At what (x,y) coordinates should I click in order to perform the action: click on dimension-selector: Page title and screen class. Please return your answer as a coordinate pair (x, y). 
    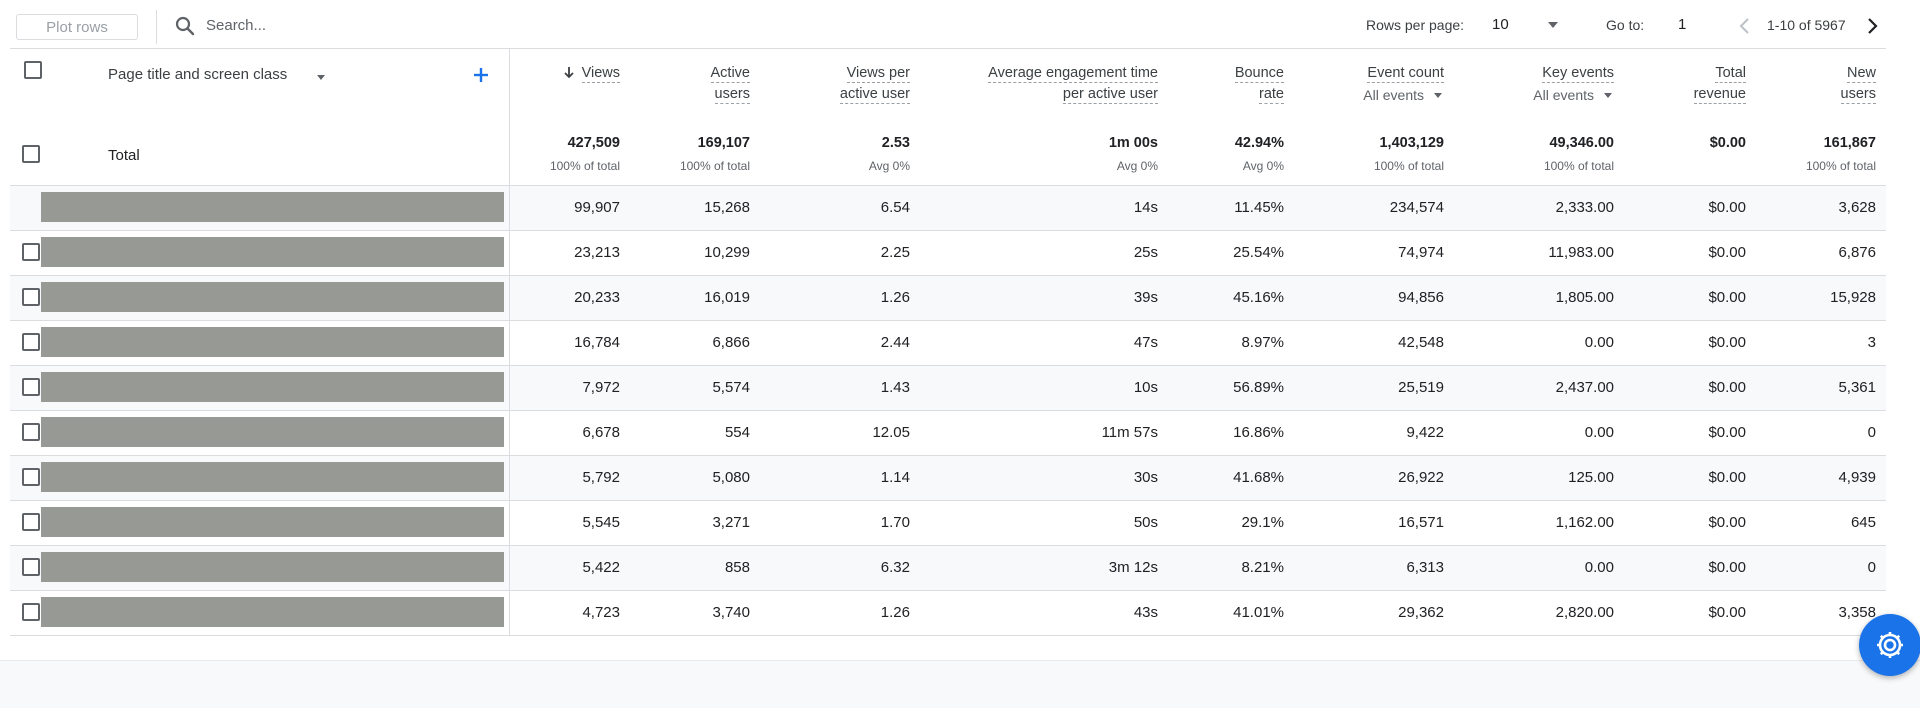
    Looking at the image, I should click on (198, 74).